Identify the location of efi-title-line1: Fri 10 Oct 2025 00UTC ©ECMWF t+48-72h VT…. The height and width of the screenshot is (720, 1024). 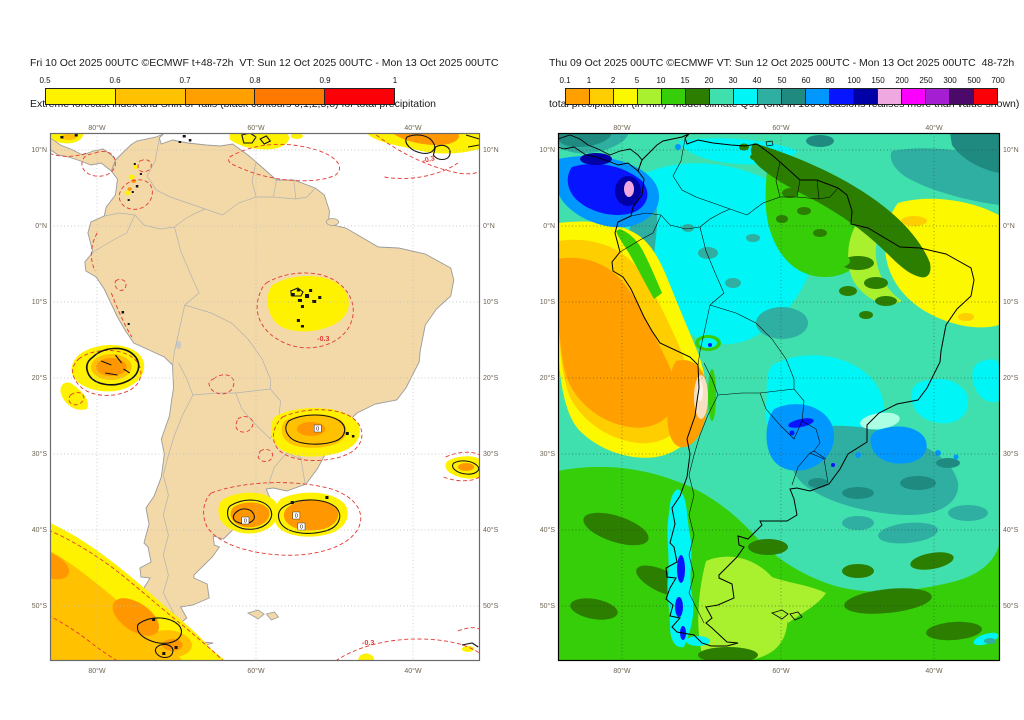
(264, 63).